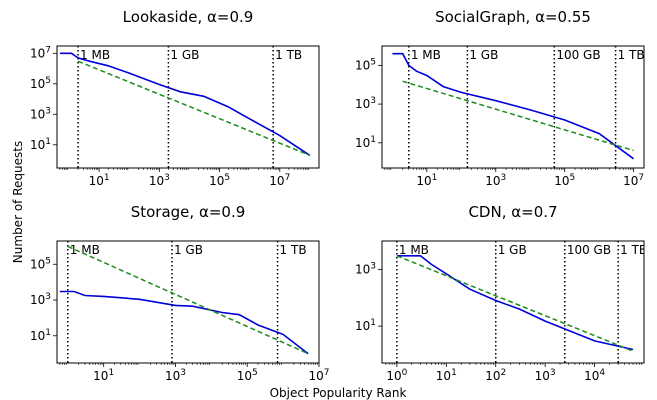 The image size is (657, 400). I want to click on panel-title: Lookaside, α=0.9, so click(188, 17).